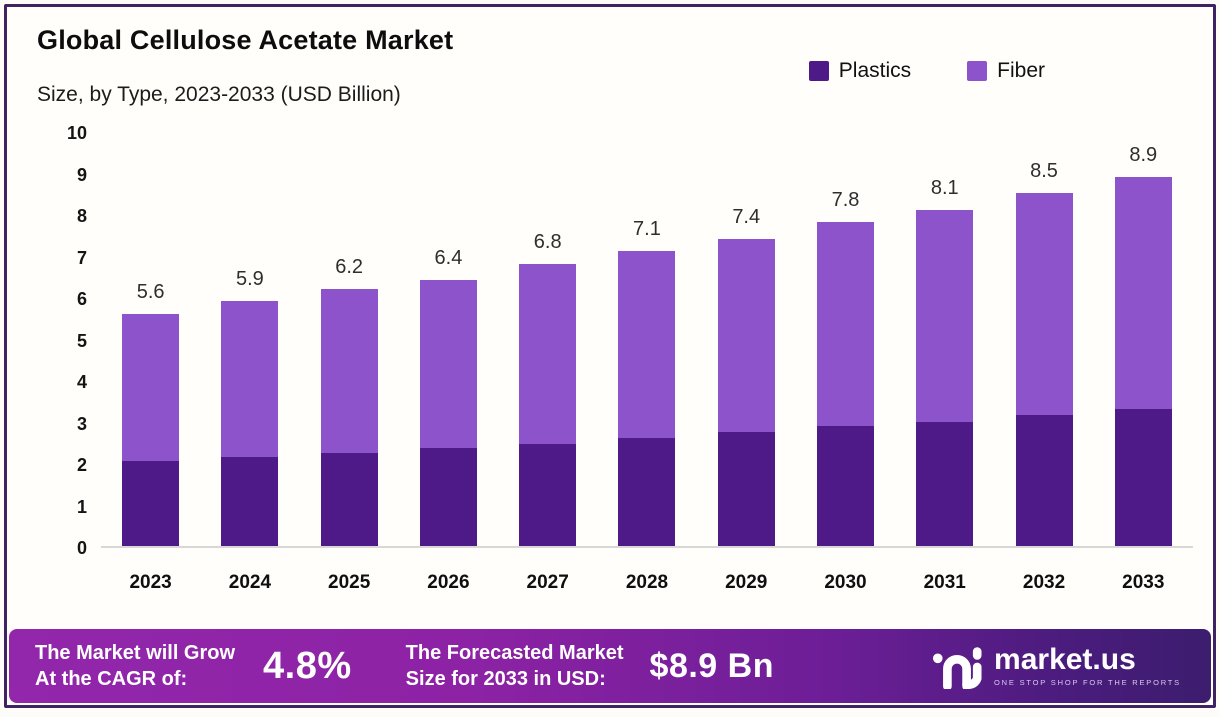 This screenshot has height=717, width=1220. I want to click on bar-total-label: 6.2, so click(349, 266).